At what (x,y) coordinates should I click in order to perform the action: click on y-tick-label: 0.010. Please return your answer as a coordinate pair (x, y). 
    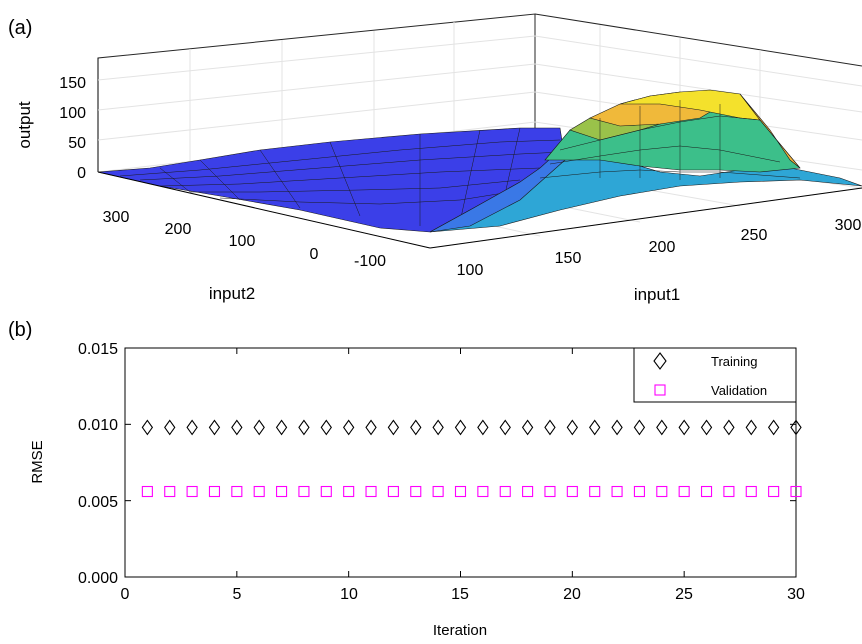
    Looking at the image, I should click on (98, 425).